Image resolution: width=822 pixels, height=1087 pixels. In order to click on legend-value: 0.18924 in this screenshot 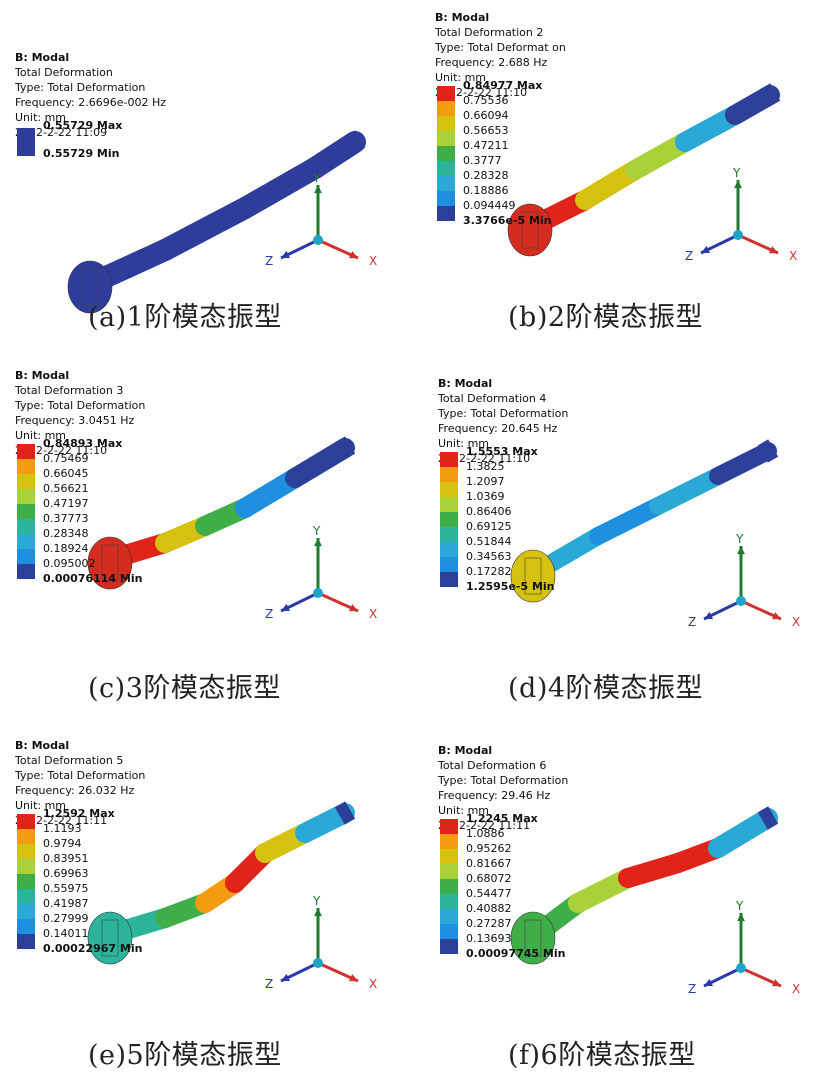, I will do `click(66, 548)`.